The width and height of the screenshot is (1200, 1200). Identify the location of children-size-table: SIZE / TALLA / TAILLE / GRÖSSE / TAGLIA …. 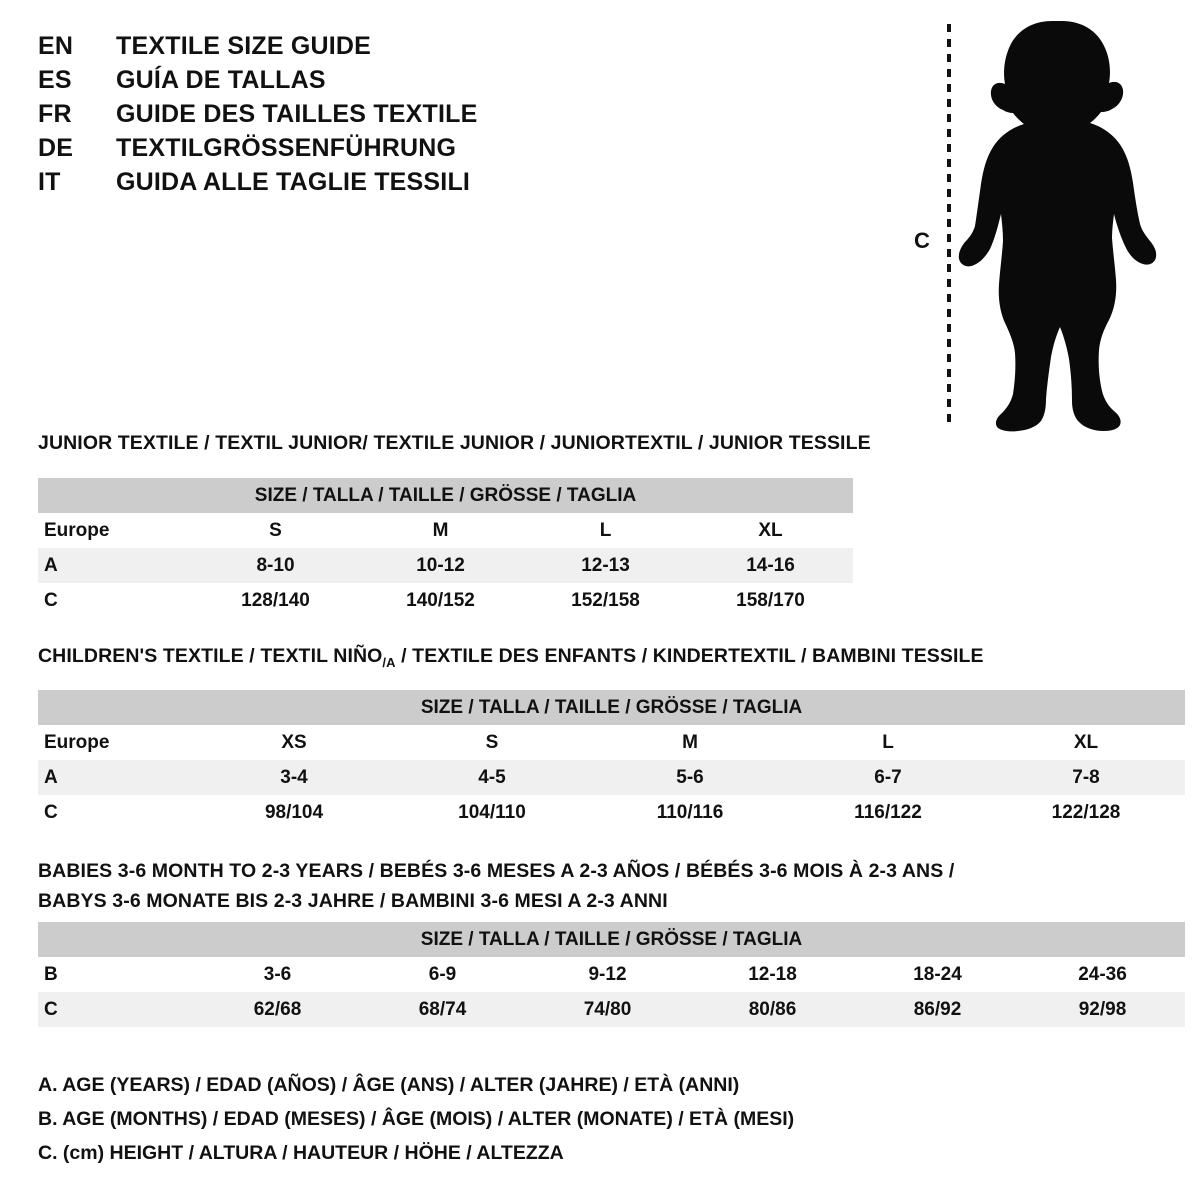
(612, 760).